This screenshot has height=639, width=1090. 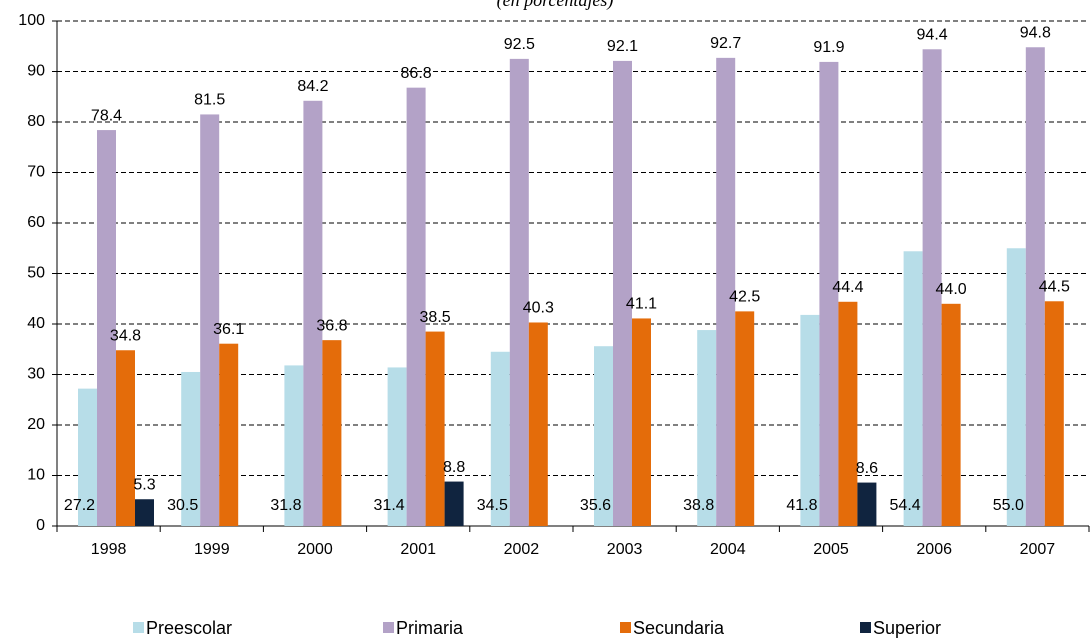 What do you see at coordinates (1035, 32) in the screenshot?
I see `data-label: 94.8` at bounding box center [1035, 32].